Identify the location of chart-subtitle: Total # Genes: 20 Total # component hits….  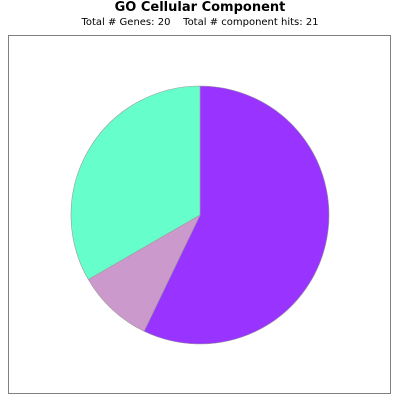
(200, 23).